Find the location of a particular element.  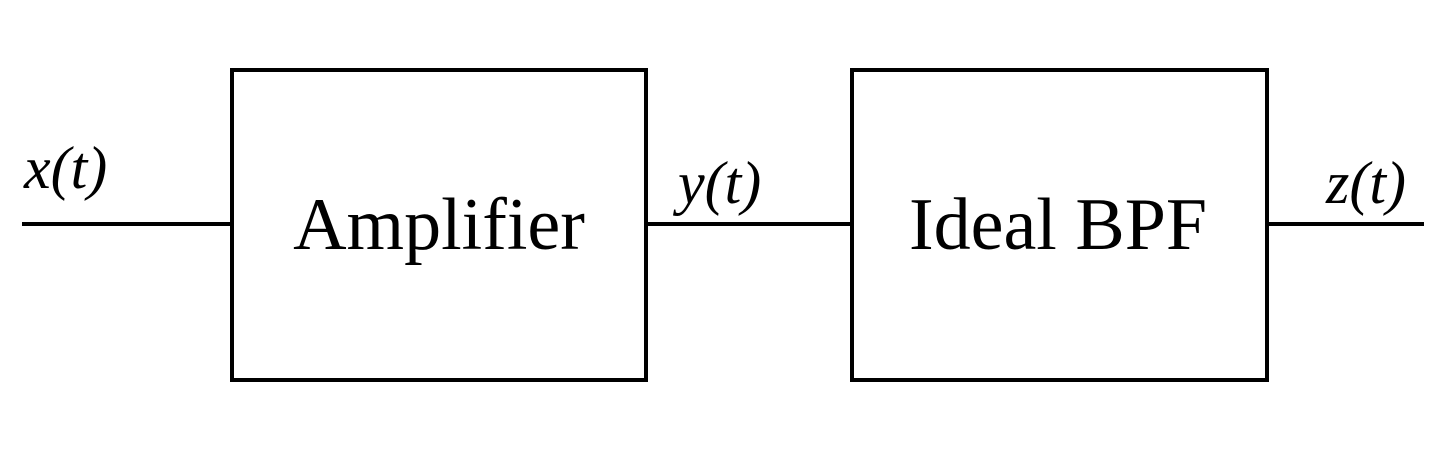

amplifier-label: Amplifier is located at coordinates (439, 225).